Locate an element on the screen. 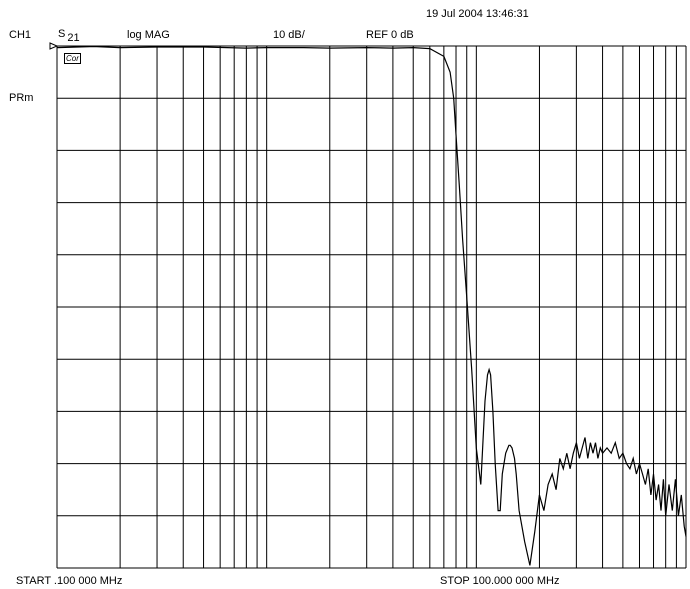  reference-marker is located at coordinates (53, 46).